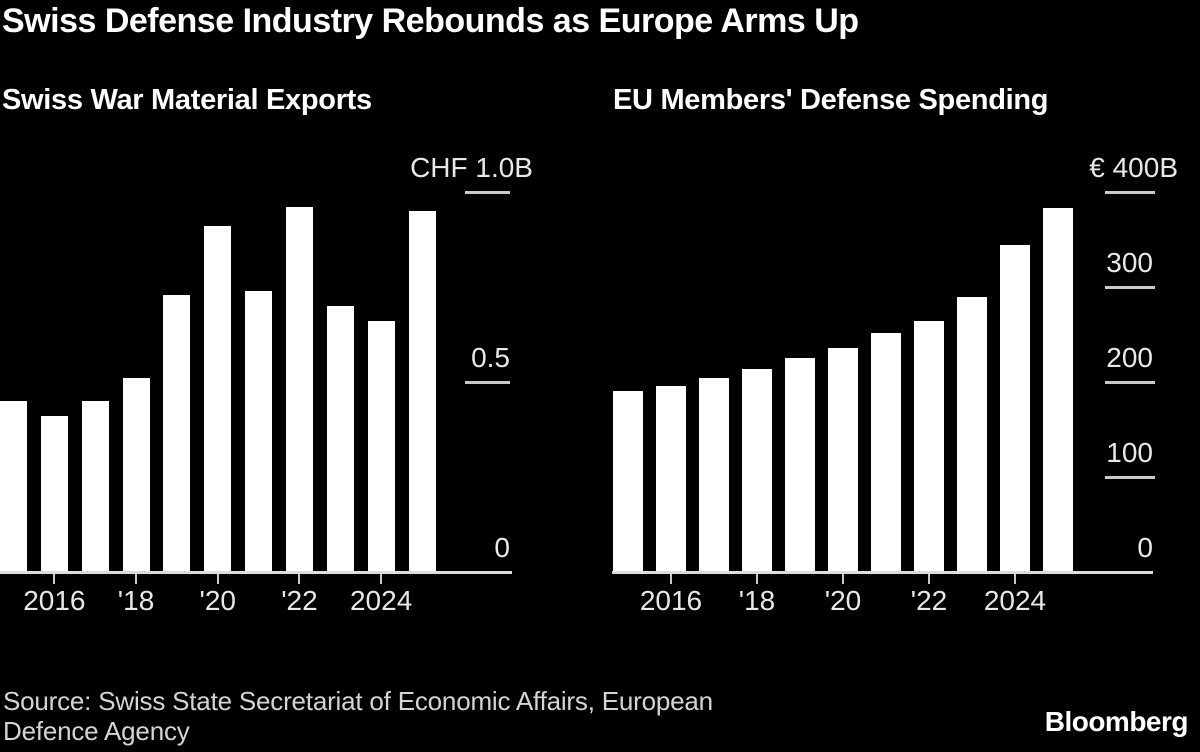 The image size is (1200, 752). Describe the element at coordinates (487, 382) in the screenshot. I see `y-gridline-0.5` at that location.